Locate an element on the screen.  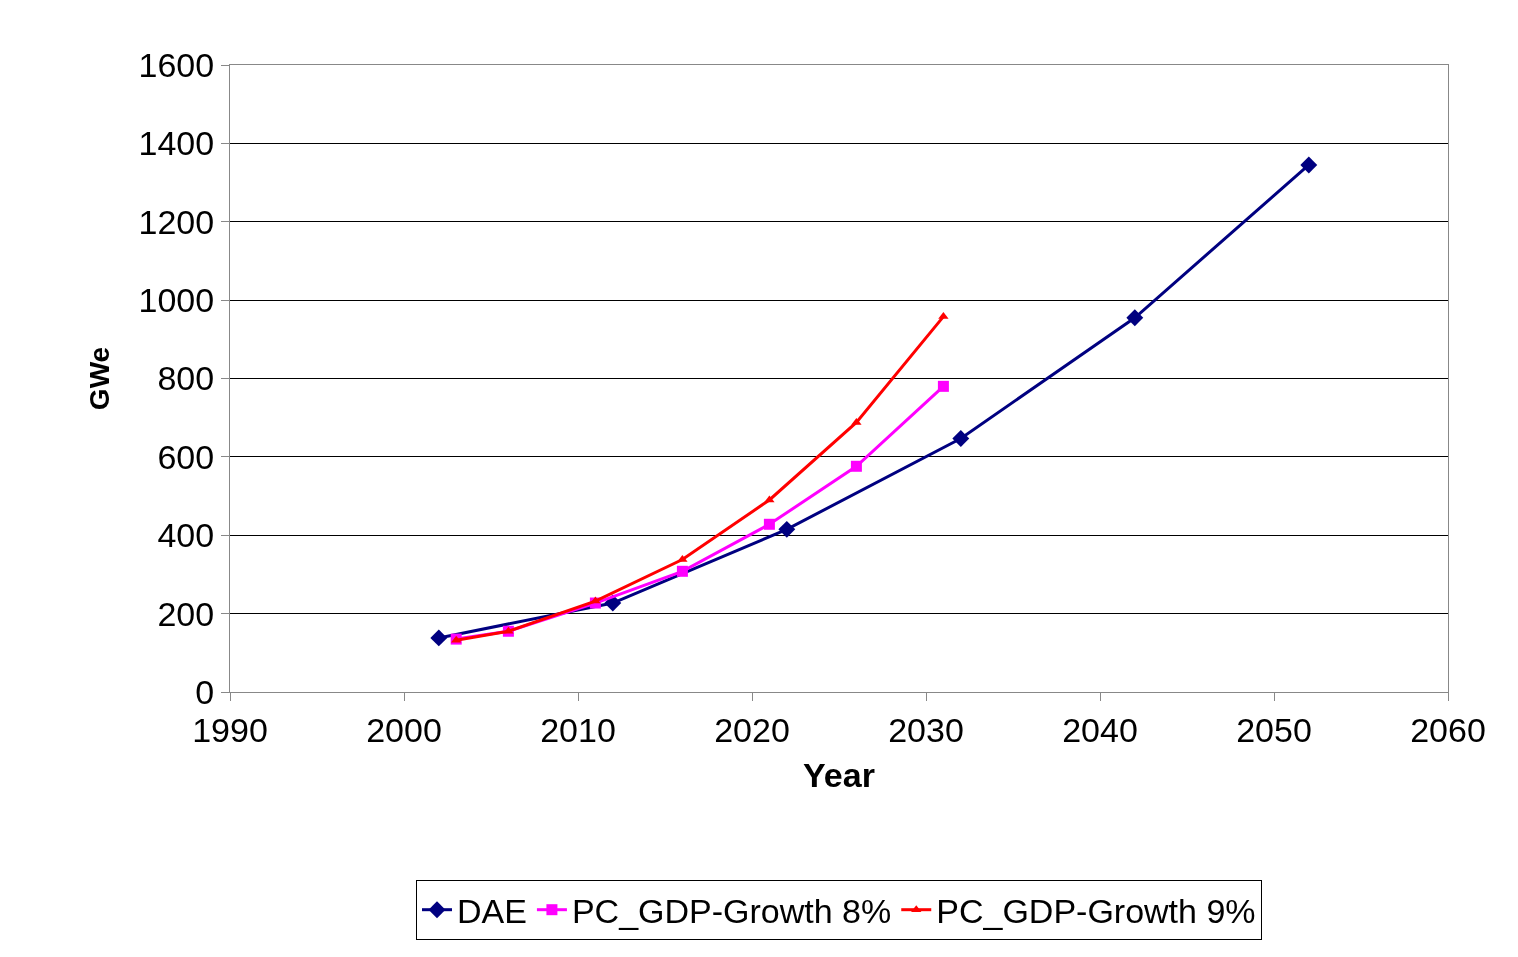
y-tick-label: 0 is located at coordinates (205, 691).